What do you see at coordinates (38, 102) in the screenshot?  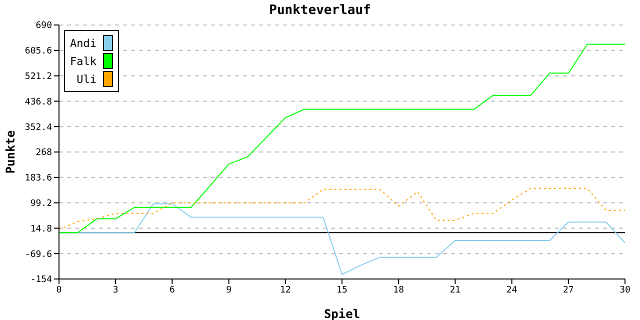 I see `y-tick-label: 436.8` at bounding box center [38, 102].